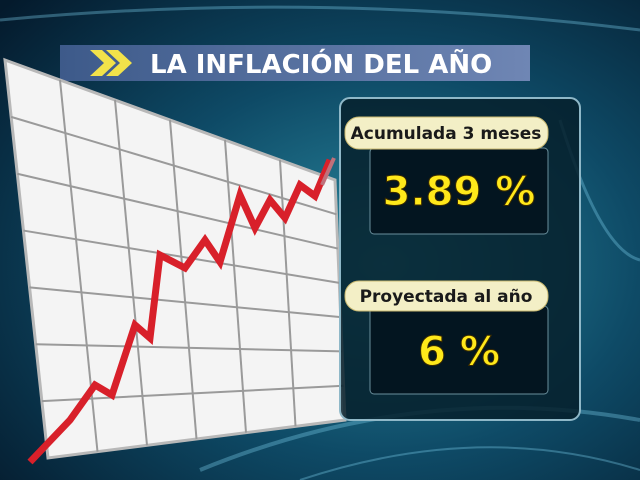 This screenshot has height=480, width=640. Describe the element at coordinates (328, 171) in the screenshot. I see `trend-tip` at that location.